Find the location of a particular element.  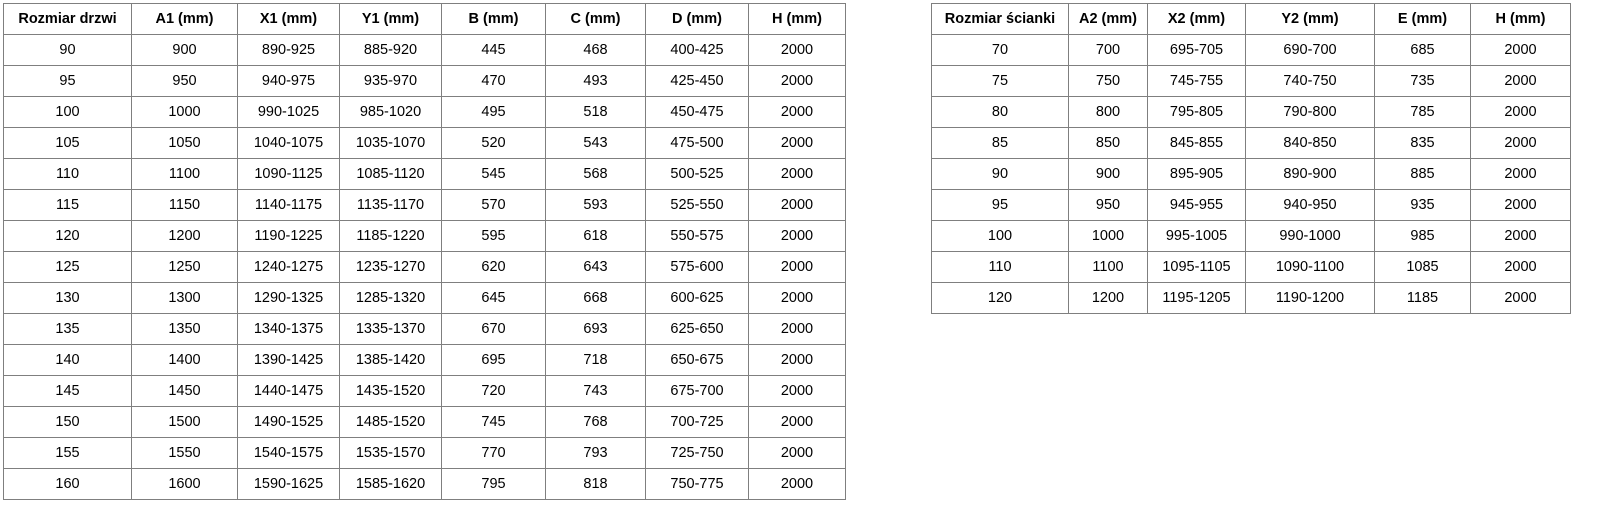

table-cell: 595 is located at coordinates (493, 236).